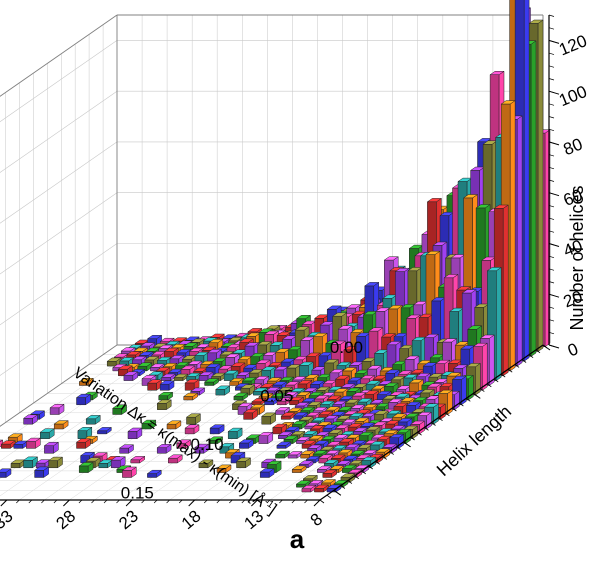 The width and height of the screenshot is (615, 561). Describe the element at coordinates (346, 347) in the screenshot. I see `x-tick-label: 0.00` at that location.